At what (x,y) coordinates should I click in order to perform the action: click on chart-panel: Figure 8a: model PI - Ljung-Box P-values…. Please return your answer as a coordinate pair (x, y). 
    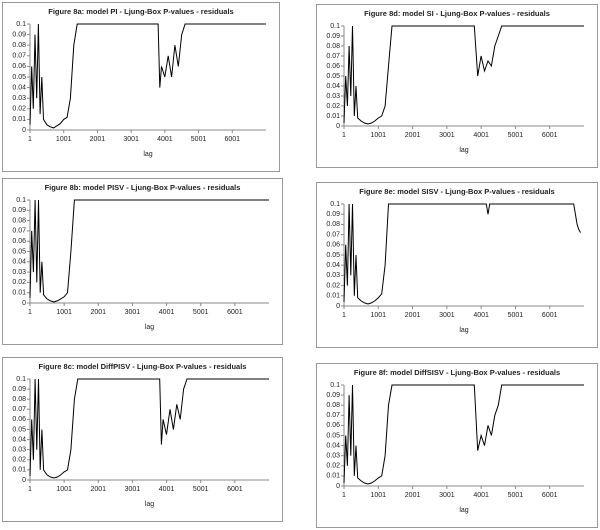
    Looking at the image, I should click on (141, 87).